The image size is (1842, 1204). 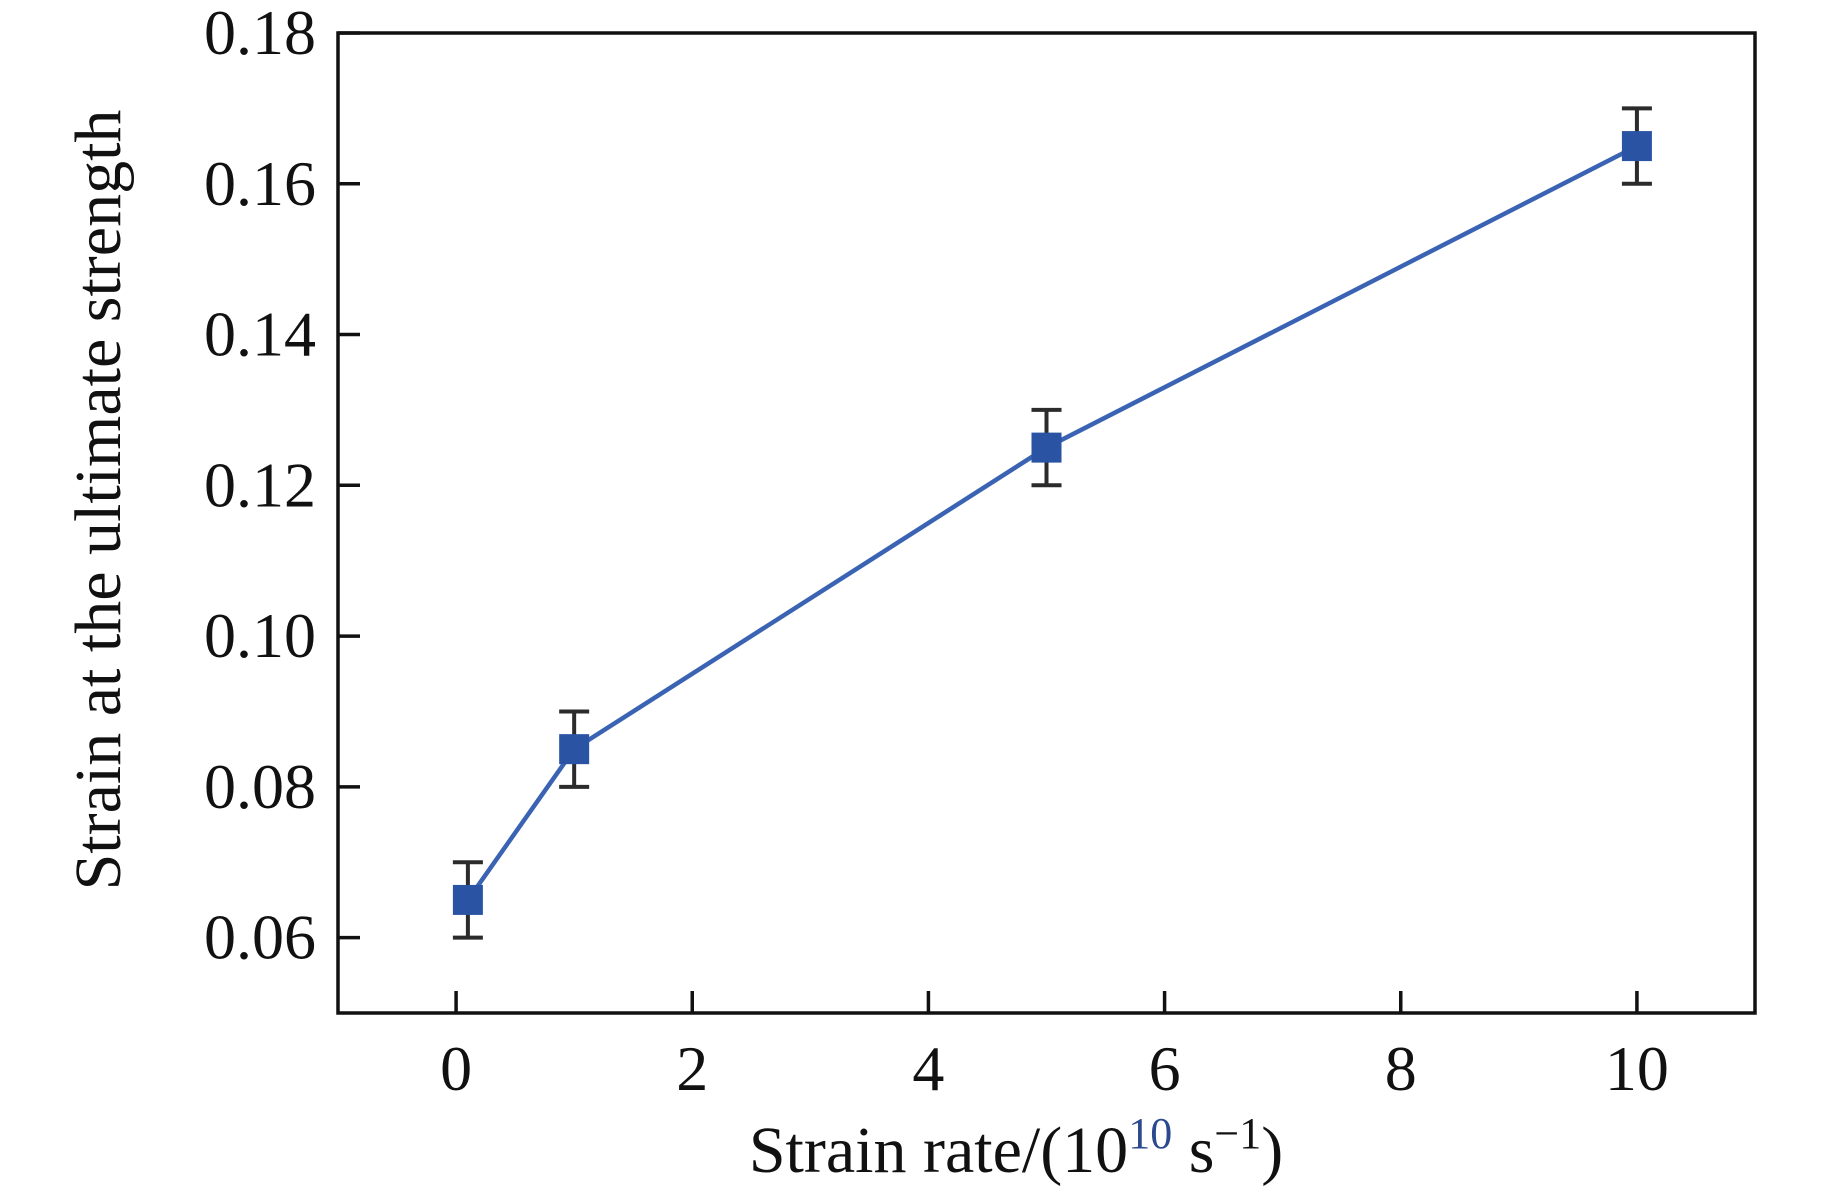 I want to click on y-tick-label: 0.08, so click(x=260, y=786).